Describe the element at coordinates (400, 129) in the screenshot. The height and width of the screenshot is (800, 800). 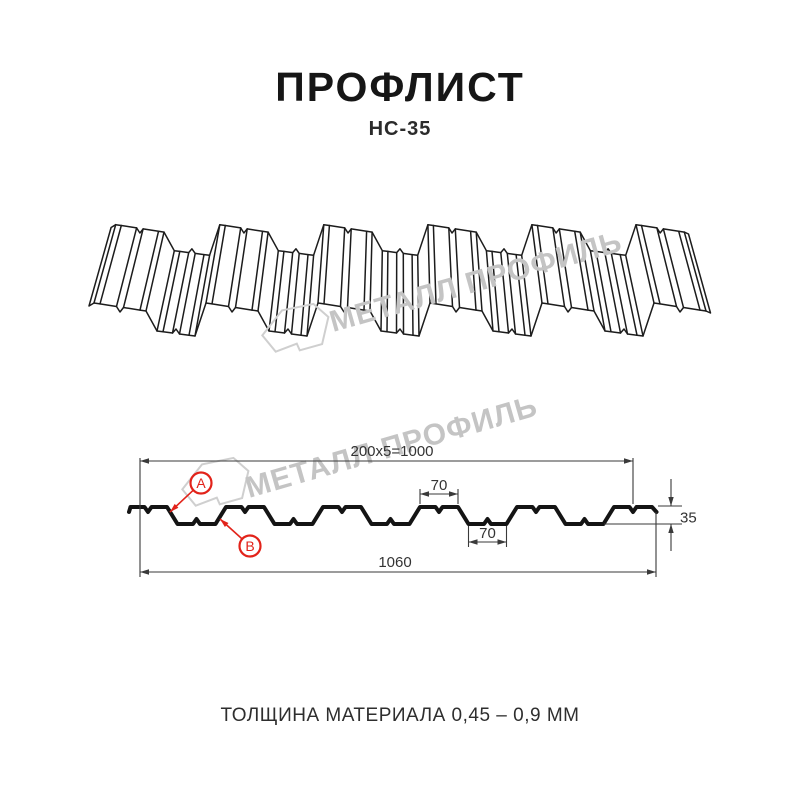
I see `product-code-subtitle: НС-35` at that location.